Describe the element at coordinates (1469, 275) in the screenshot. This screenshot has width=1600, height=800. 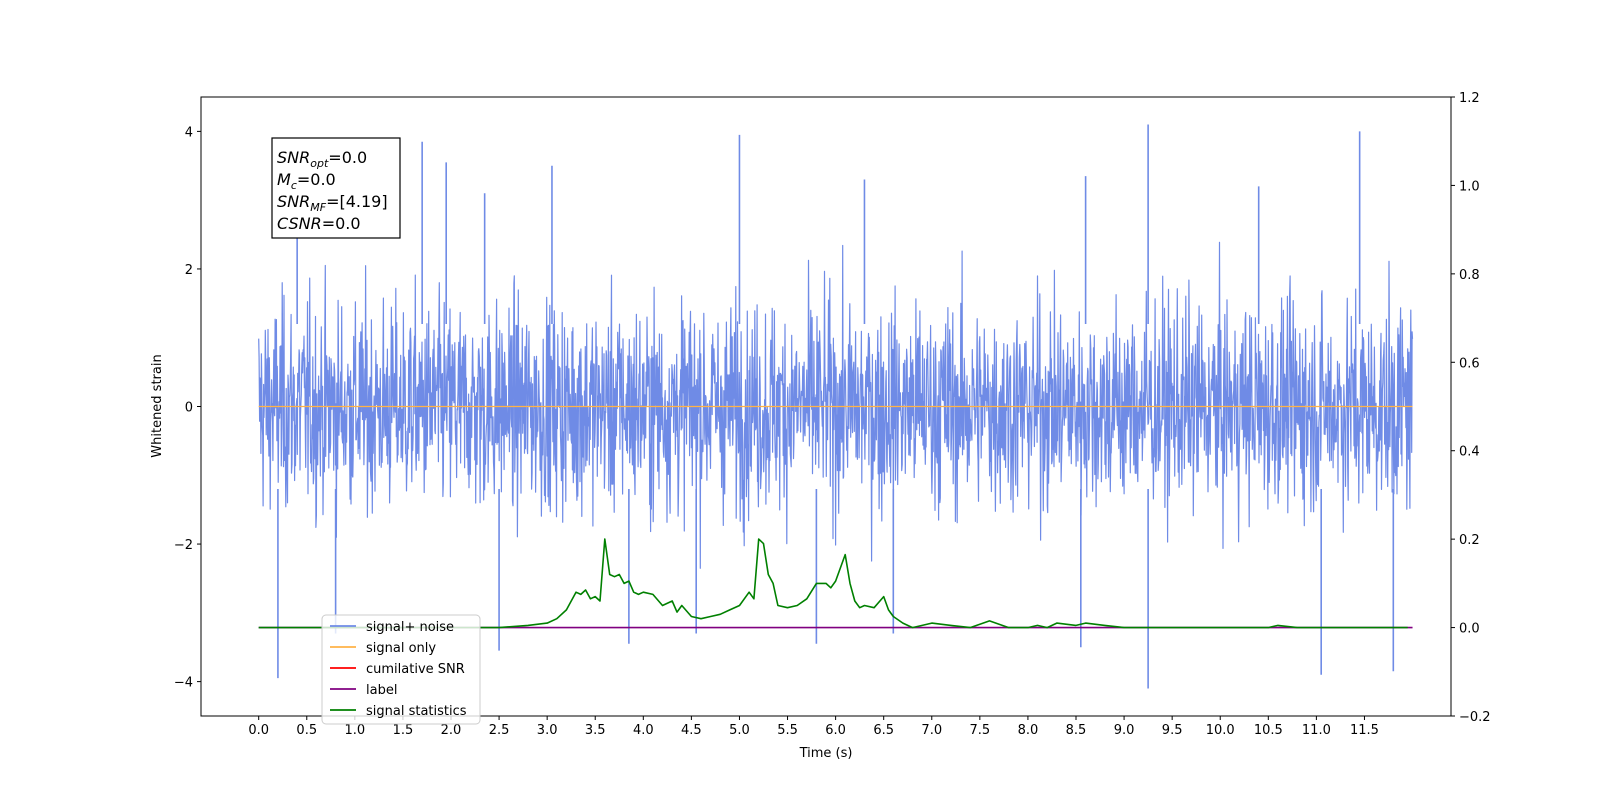
I see `y-right-tick-label: 0.8` at that location.